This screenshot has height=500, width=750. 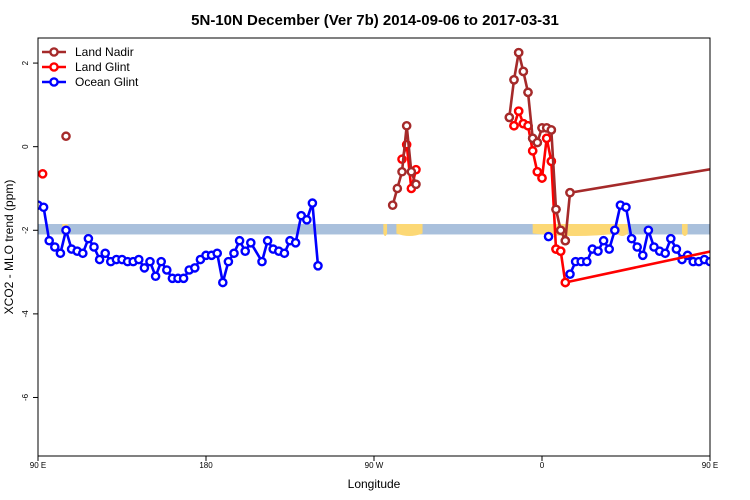 I want to click on y-axis: 2 0 -2 -4 -6, so click(x=29, y=230).